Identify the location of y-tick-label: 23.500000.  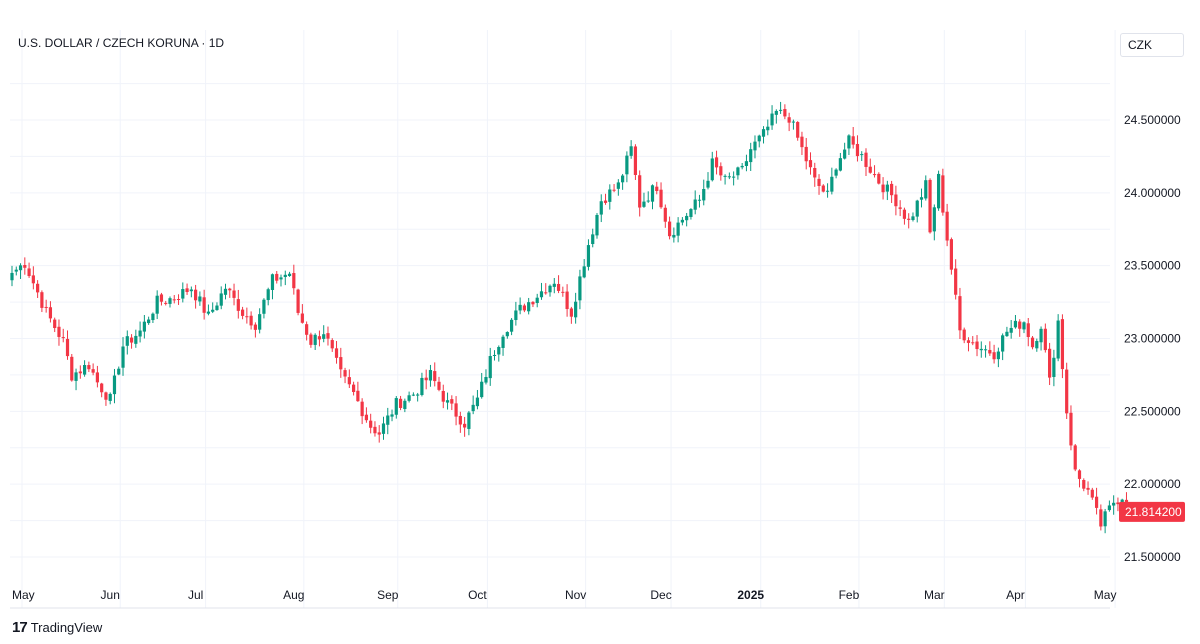
(1152, 266).